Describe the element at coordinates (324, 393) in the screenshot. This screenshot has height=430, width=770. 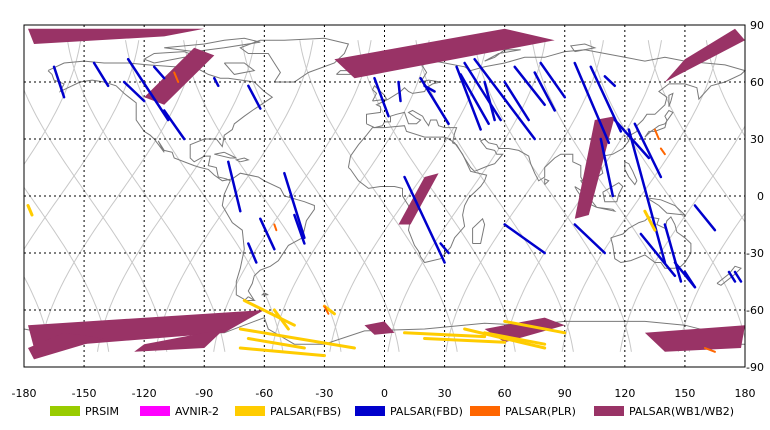
I see `x-tick-label: -30` at that location.